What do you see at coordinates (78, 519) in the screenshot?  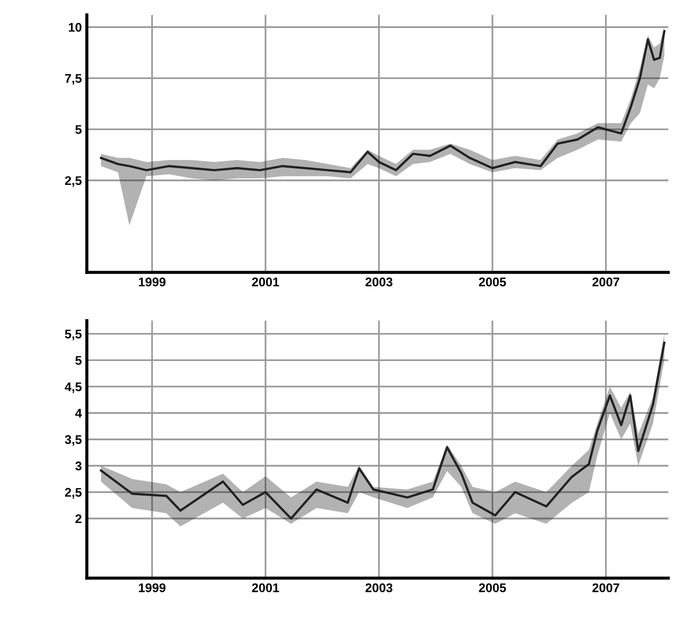 I see `y-tick-label: 2` at bounding box center [78, 519].